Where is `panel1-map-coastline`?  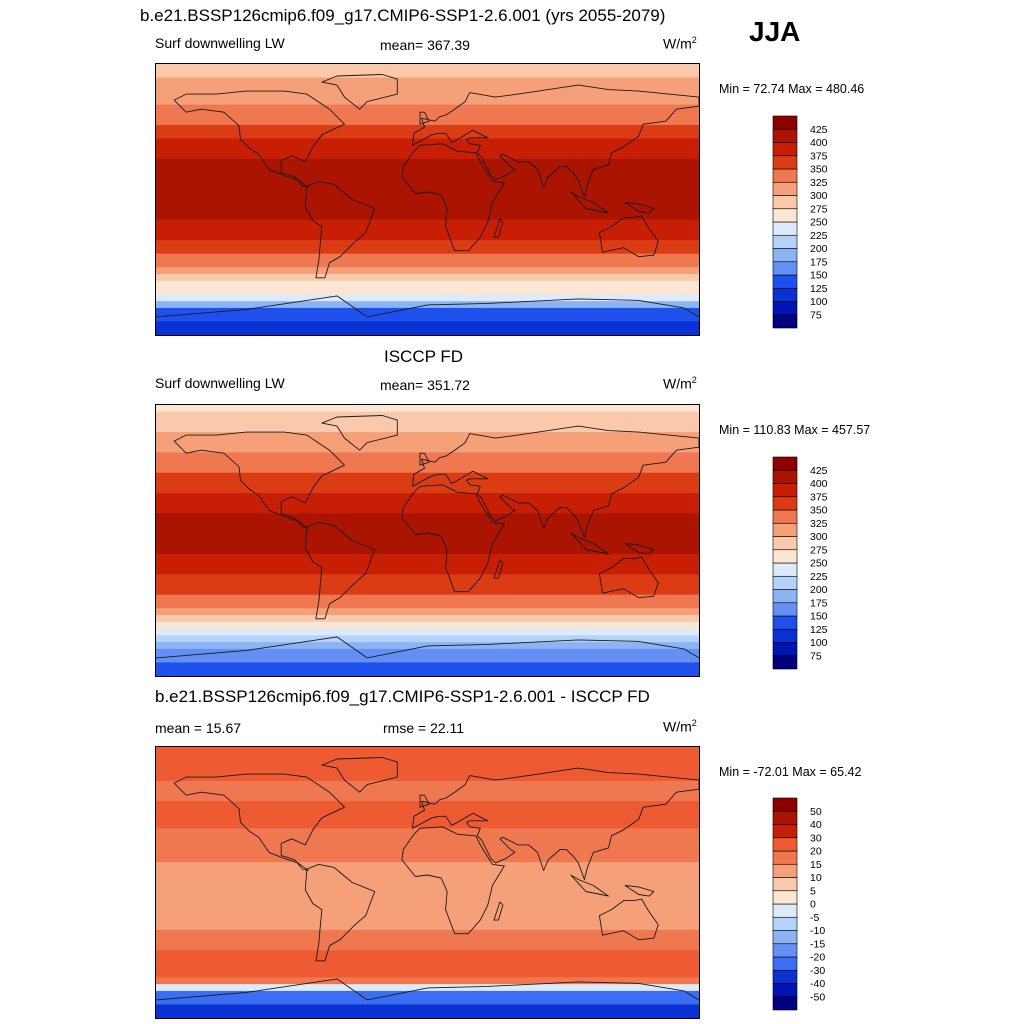
panel1-map-coastline is located at coordinates (340, 229).